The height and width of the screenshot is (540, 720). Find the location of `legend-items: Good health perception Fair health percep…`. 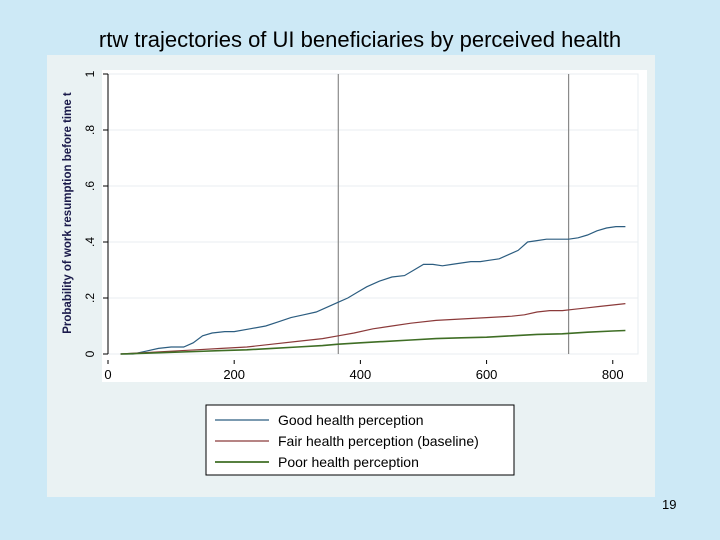

legend-items: Good health perception Fair health percep… is located at coordinates (347, 441).